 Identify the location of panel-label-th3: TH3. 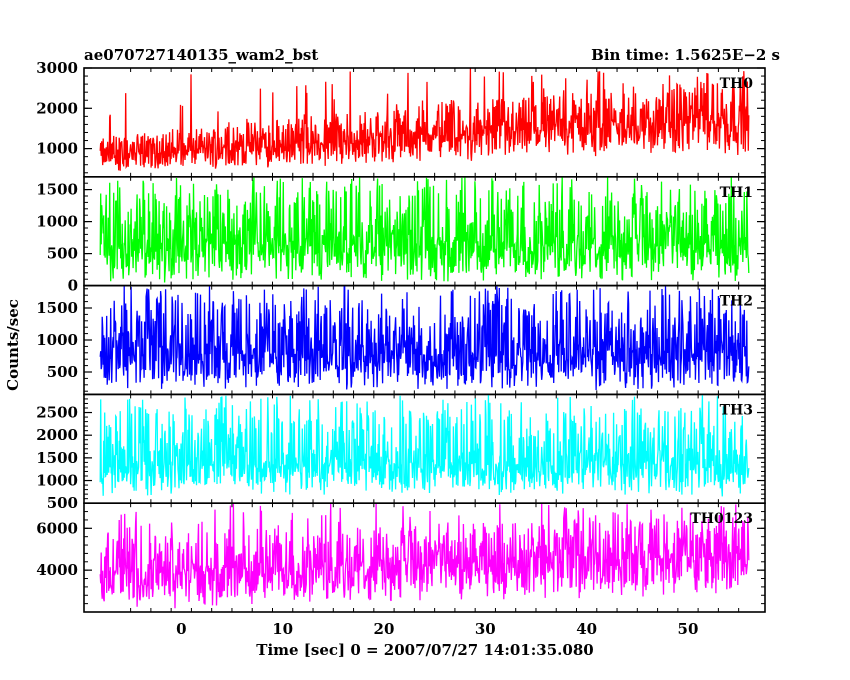
(736, 410).